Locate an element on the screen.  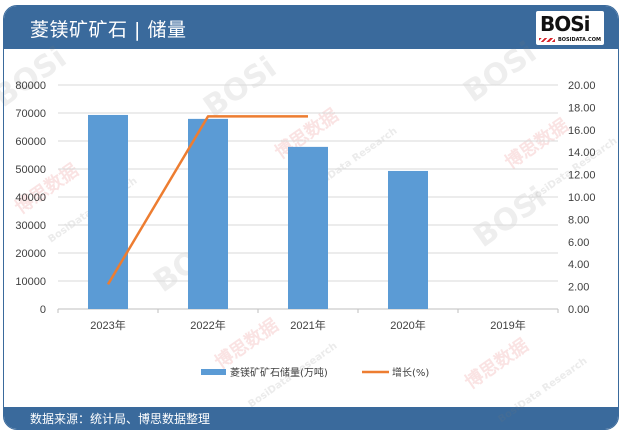
right-axis-tick: 0.00 is located at coordinates (578, 310).